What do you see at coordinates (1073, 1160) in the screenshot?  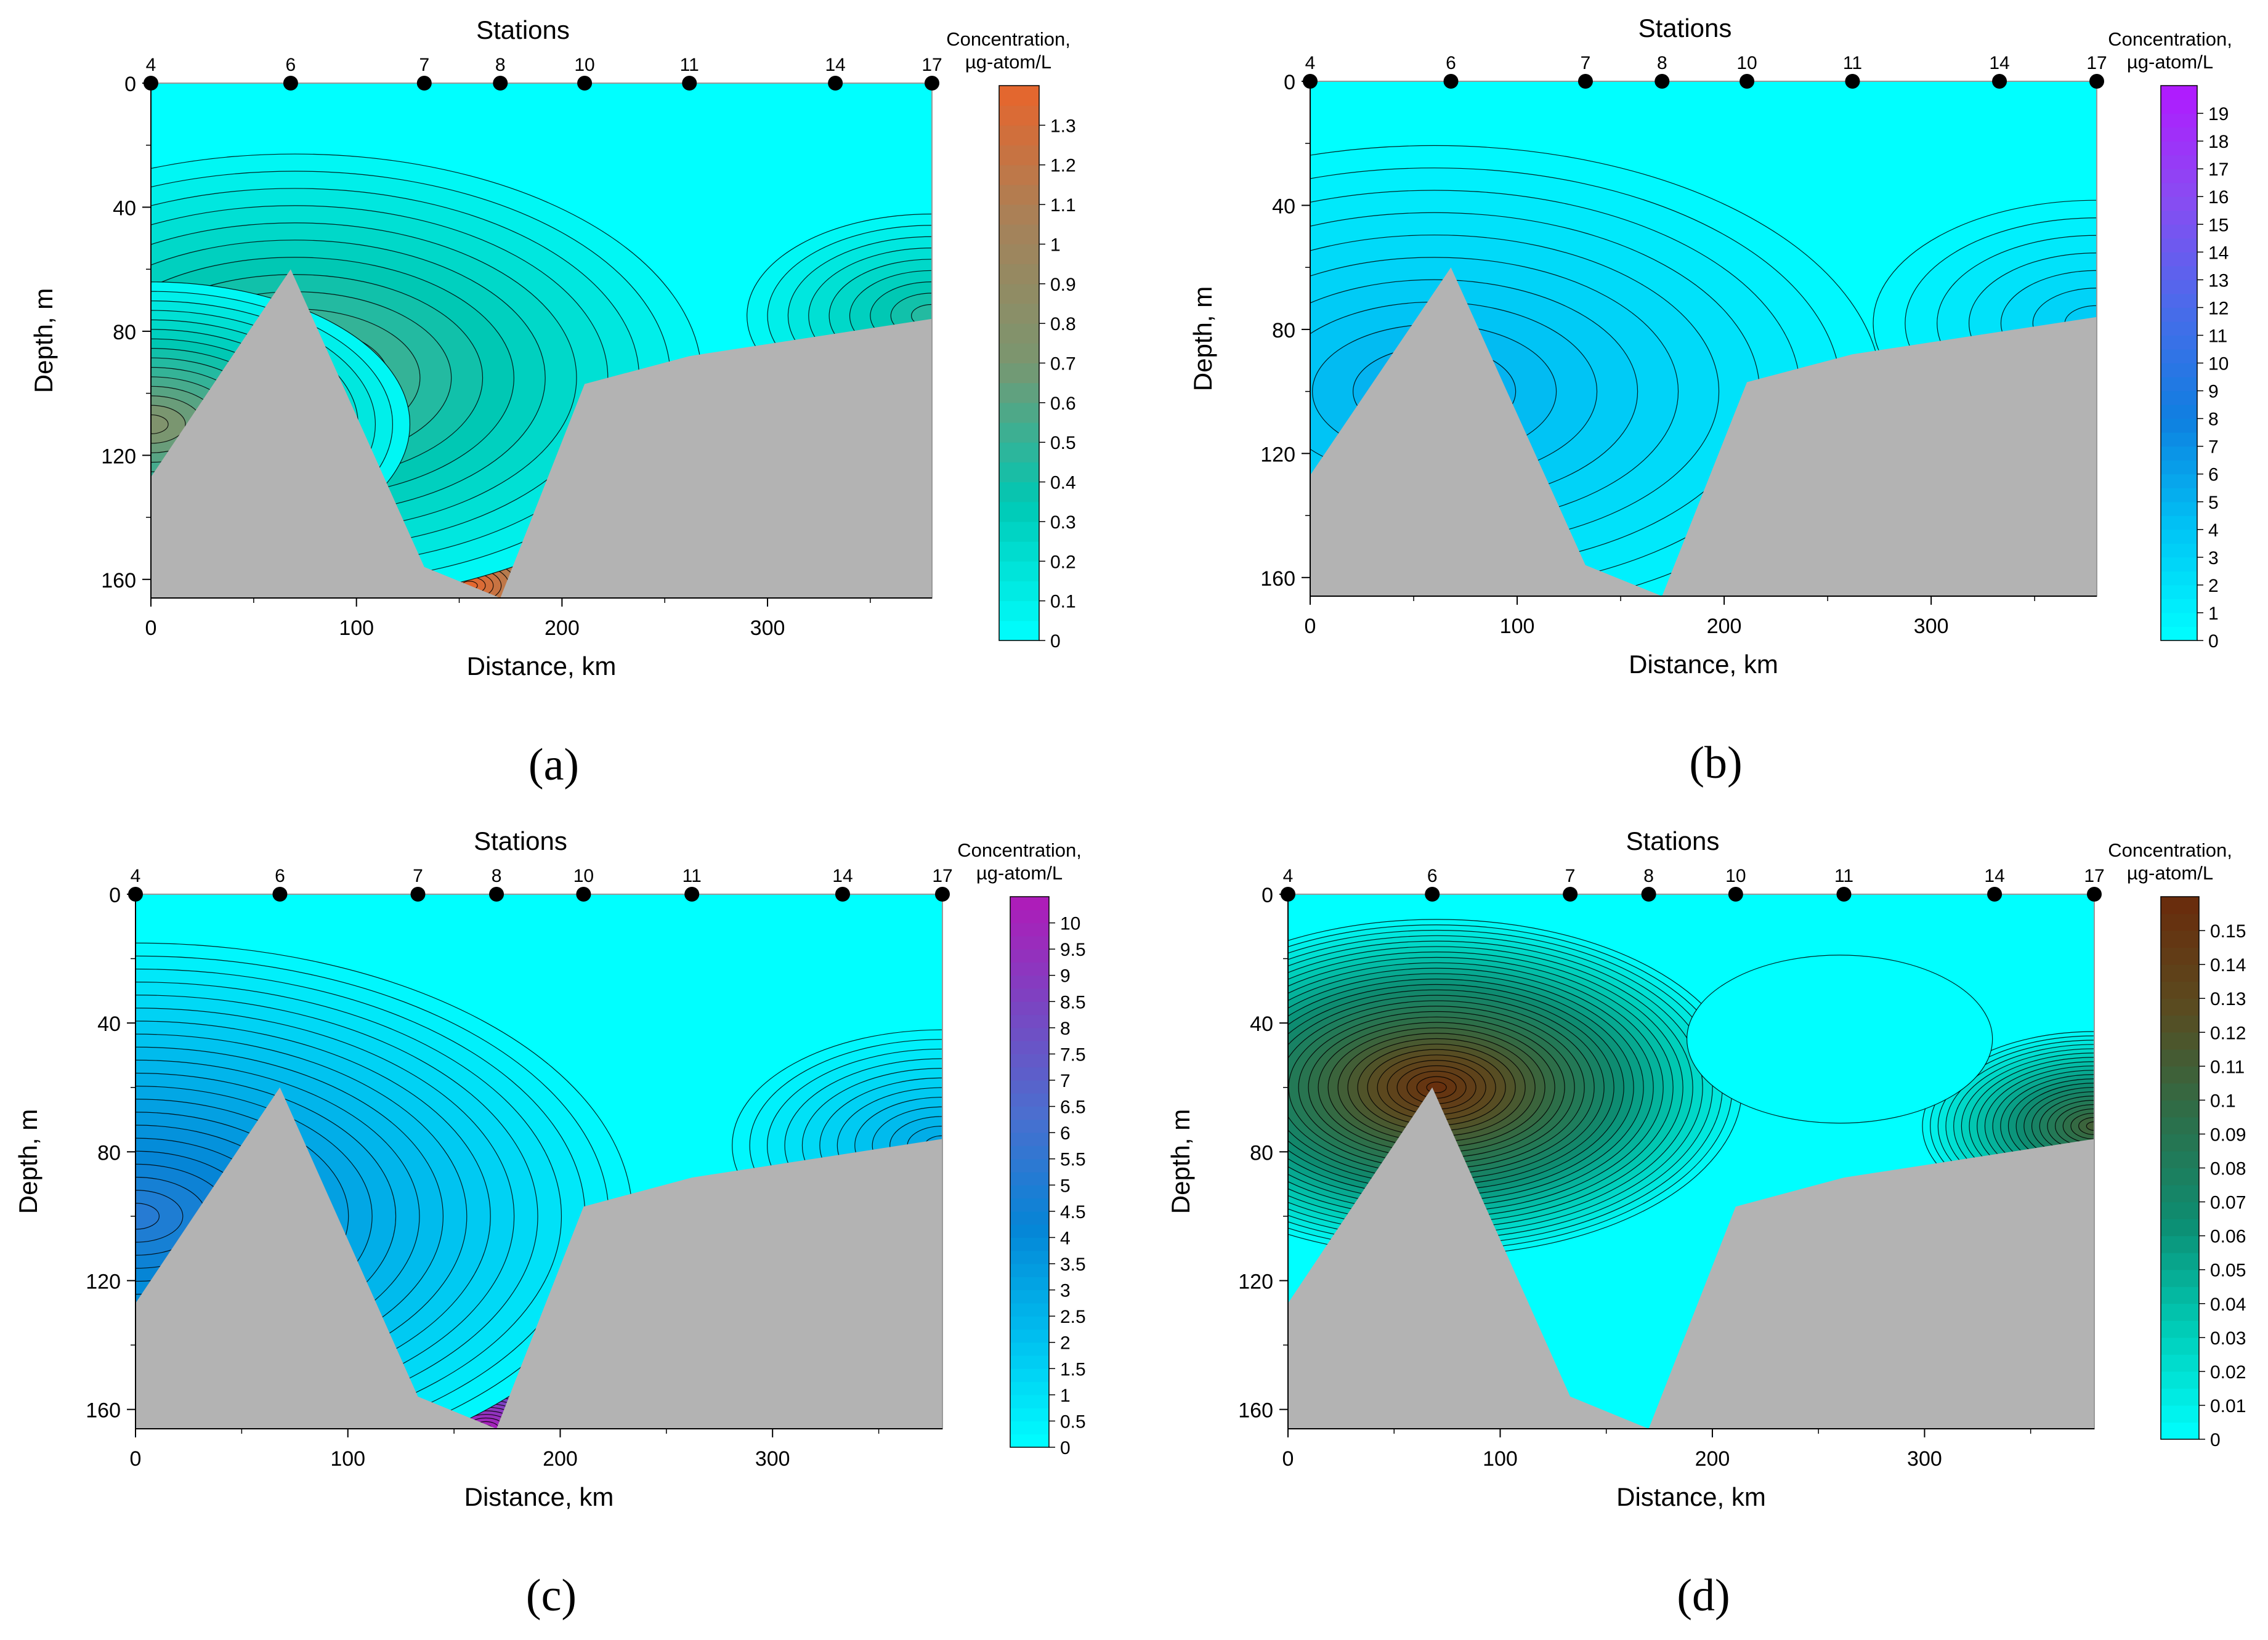 I see `colorbar-tick-label: 5.5` at bounding box center [1073, 1160].